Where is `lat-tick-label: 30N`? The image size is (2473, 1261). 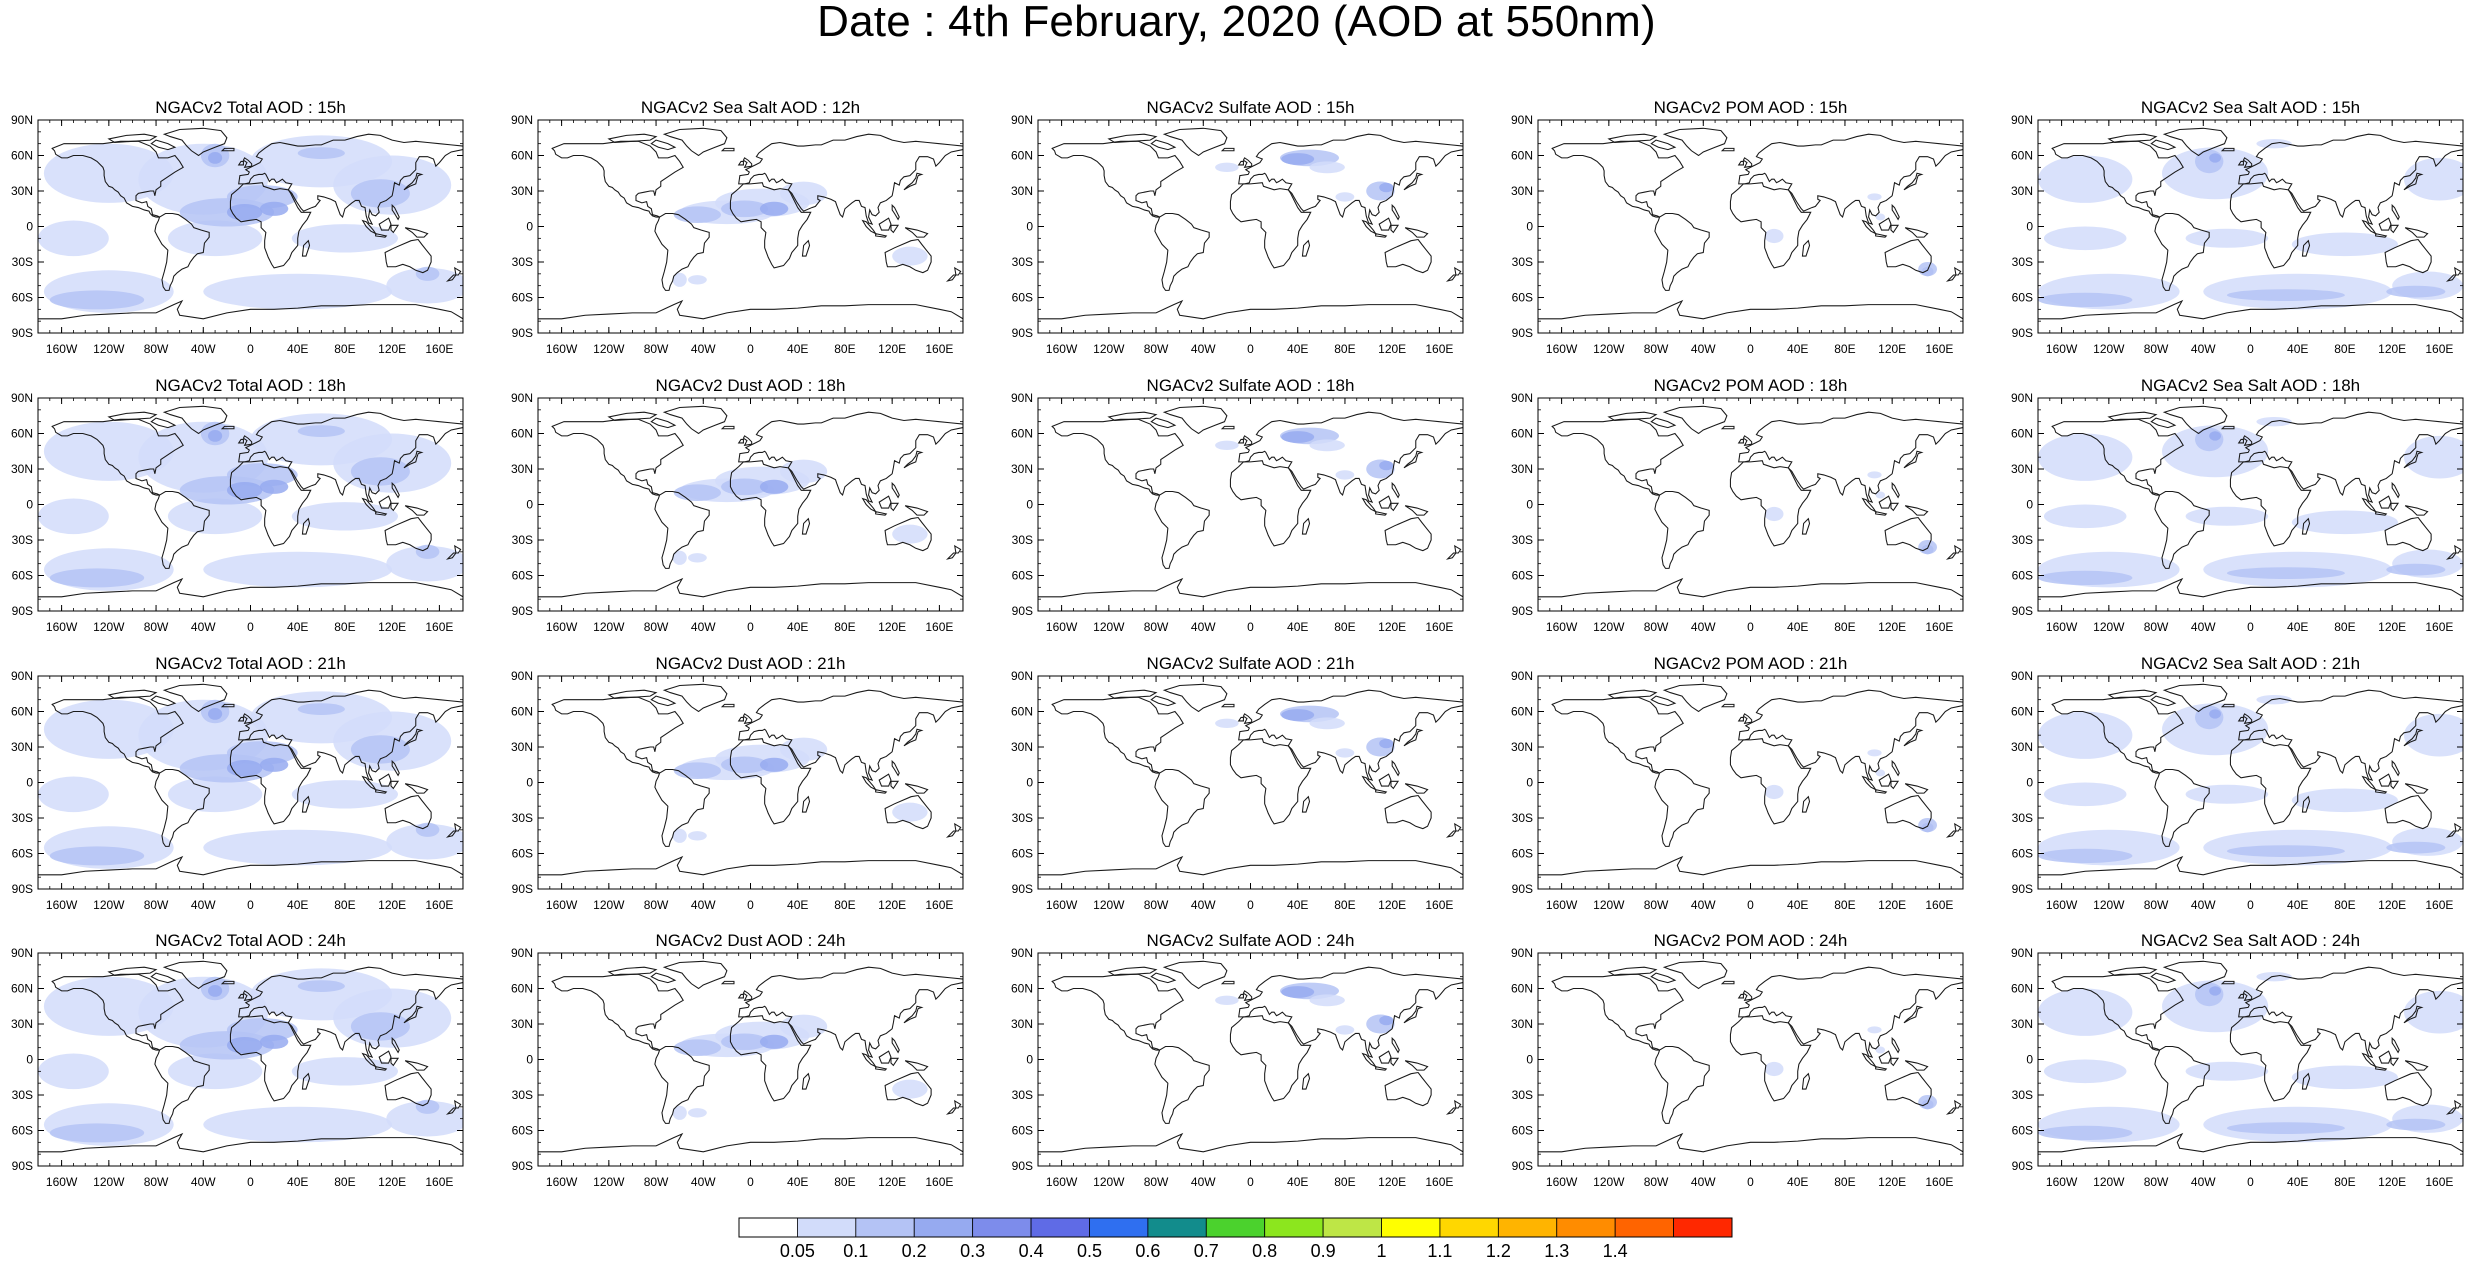 lat-tick-label: 30N is located at coordinates (522, 1024).